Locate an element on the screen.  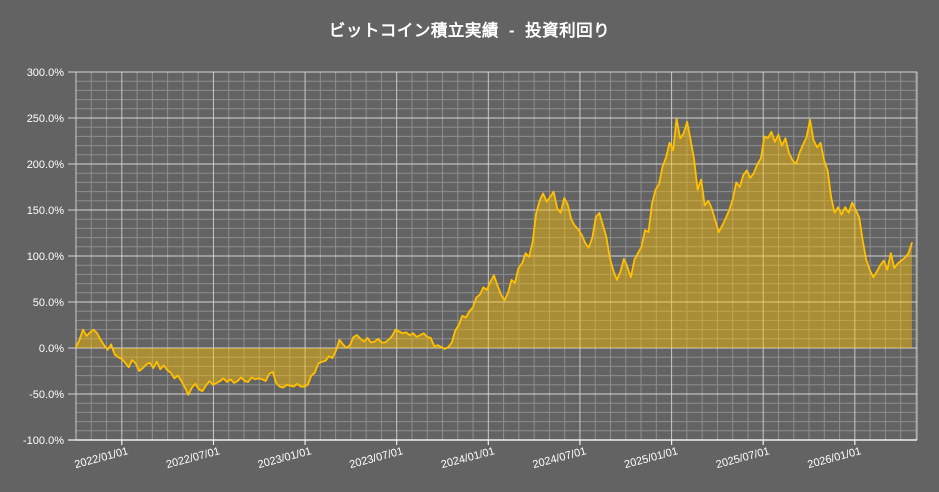
y-tick-label: -50.0% is located at coordinates (46, 395).